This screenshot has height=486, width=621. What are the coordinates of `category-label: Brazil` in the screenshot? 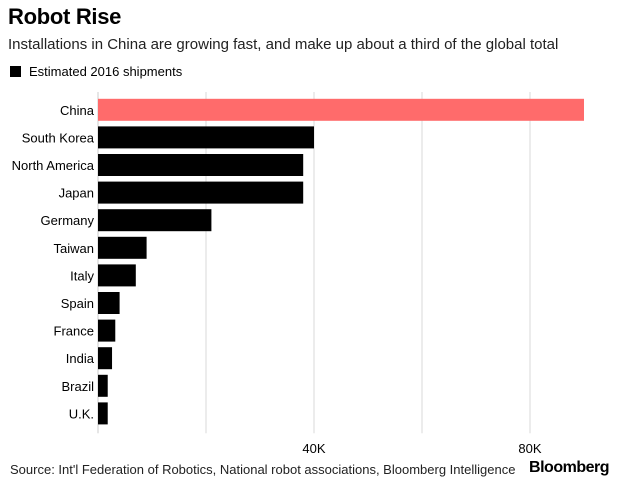 It's located at (77, 386).